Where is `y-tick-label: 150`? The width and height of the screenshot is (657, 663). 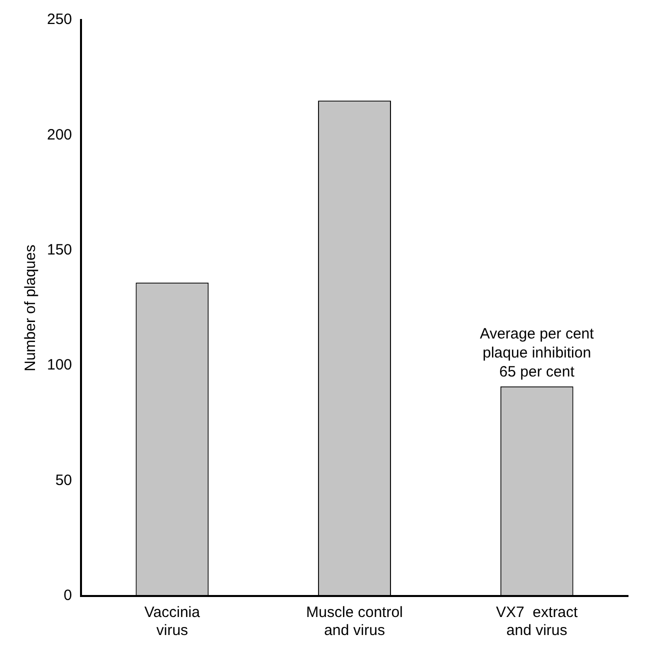
y-tick-label: 150 is located at coordinates (59, 250).